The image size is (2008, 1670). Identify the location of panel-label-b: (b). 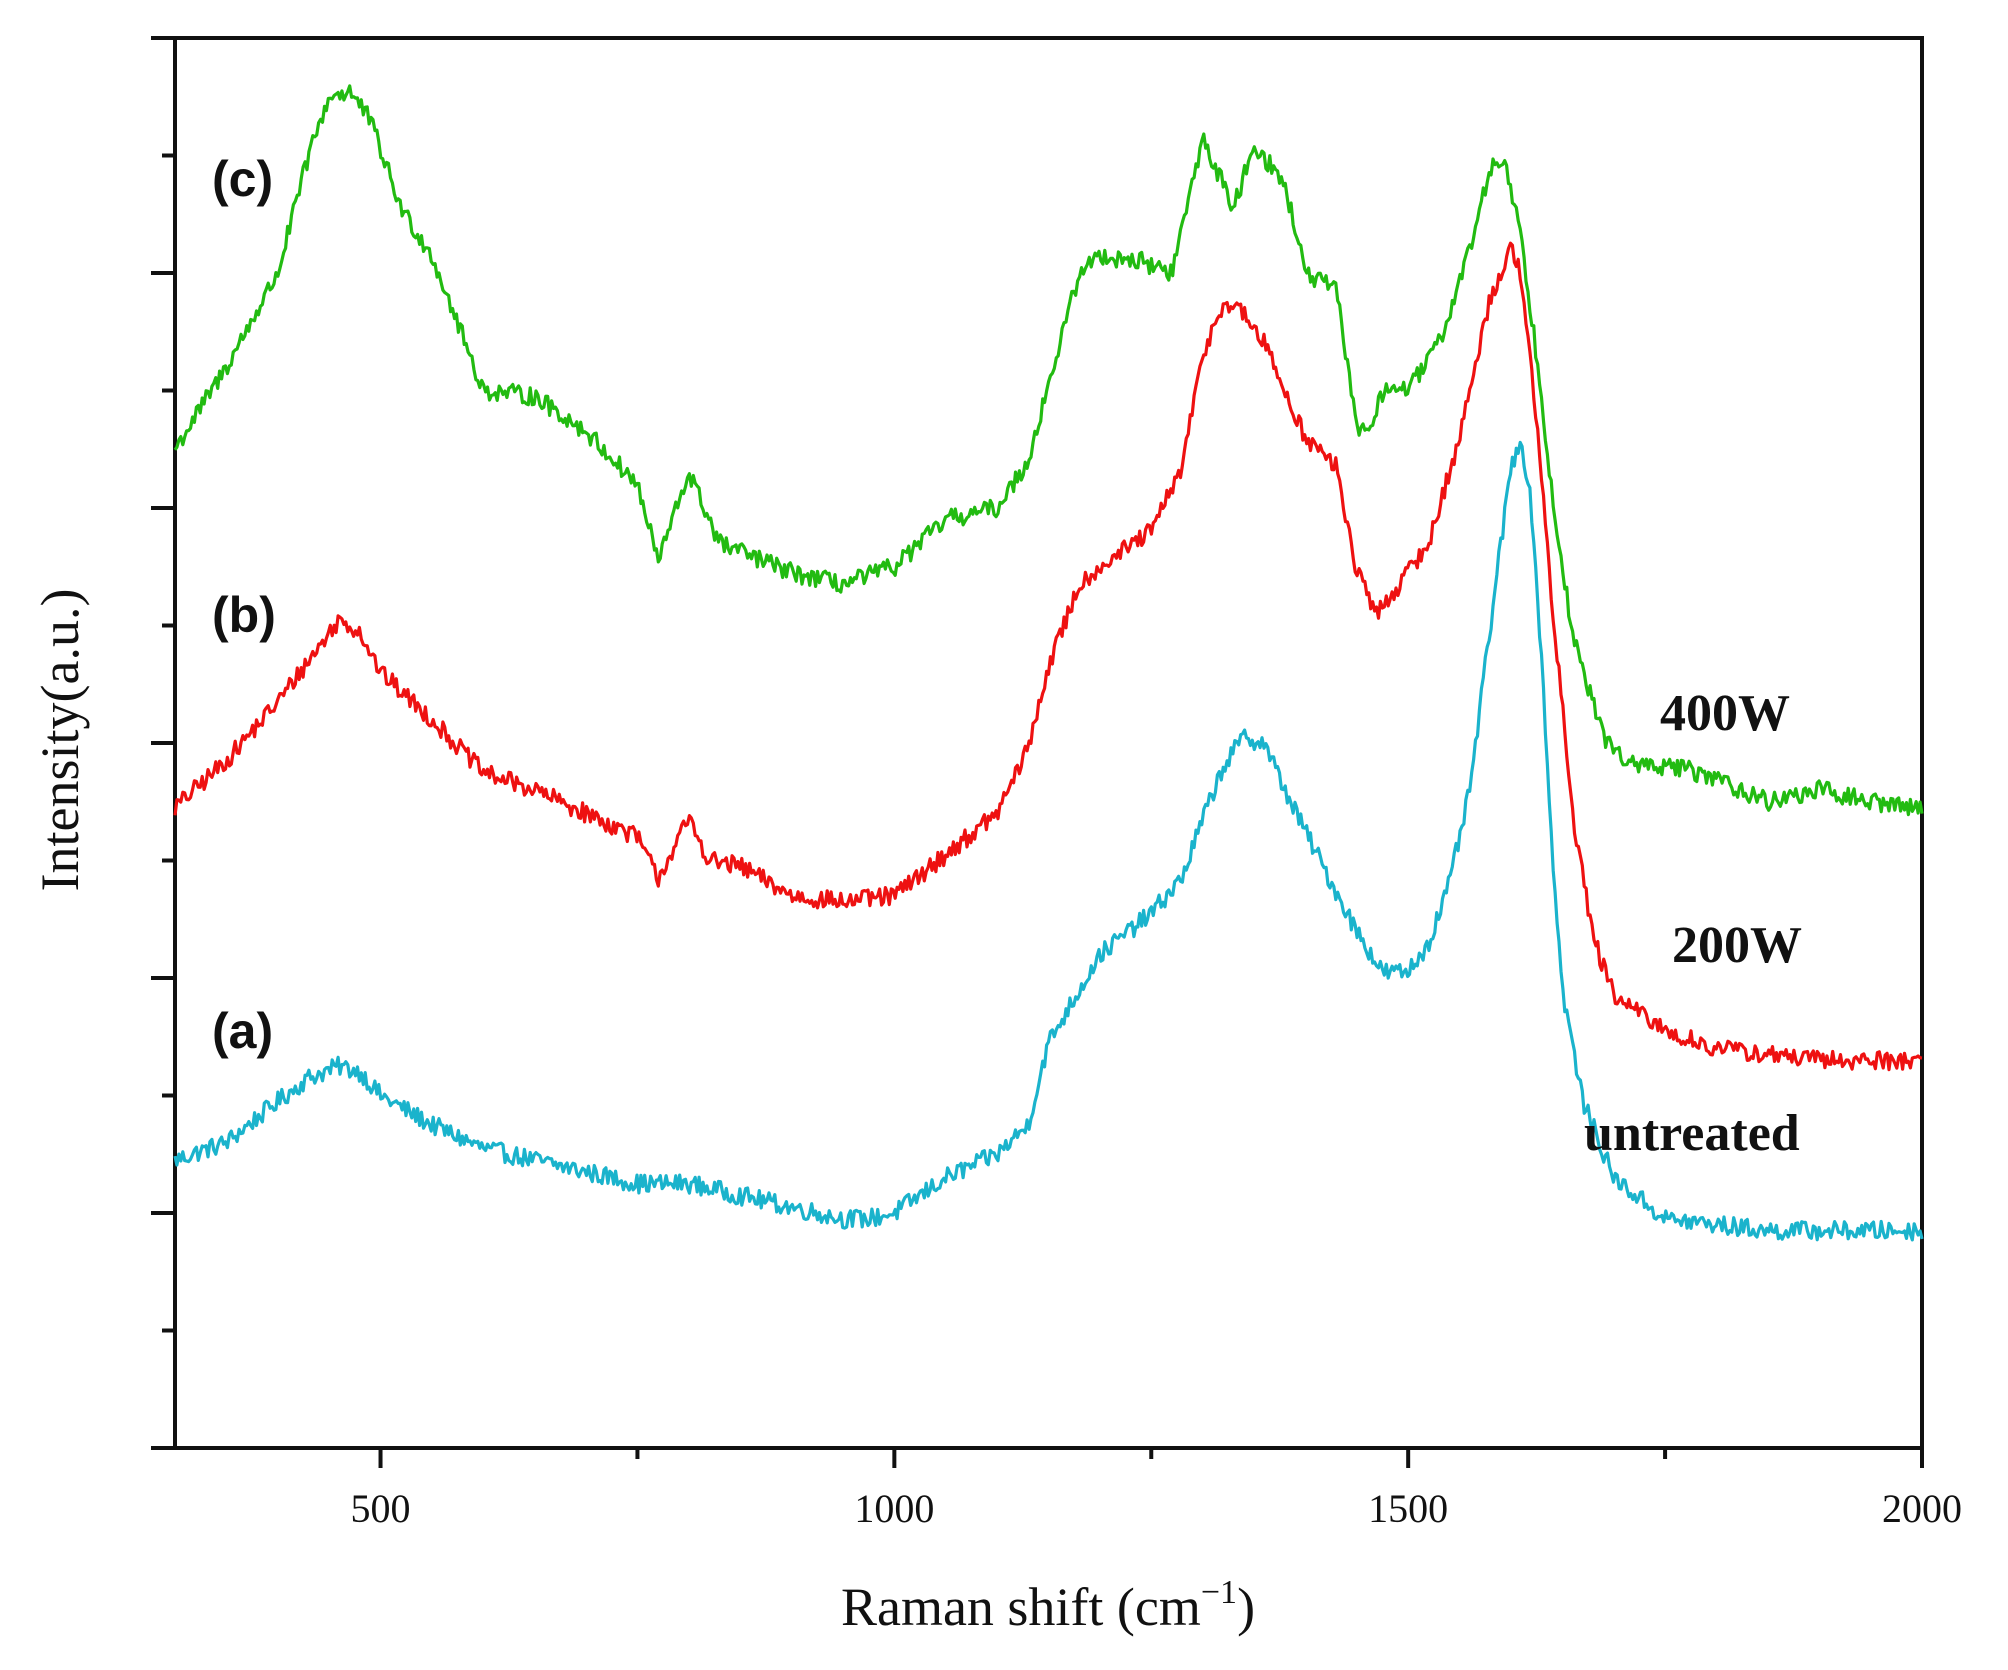
(244, 615).